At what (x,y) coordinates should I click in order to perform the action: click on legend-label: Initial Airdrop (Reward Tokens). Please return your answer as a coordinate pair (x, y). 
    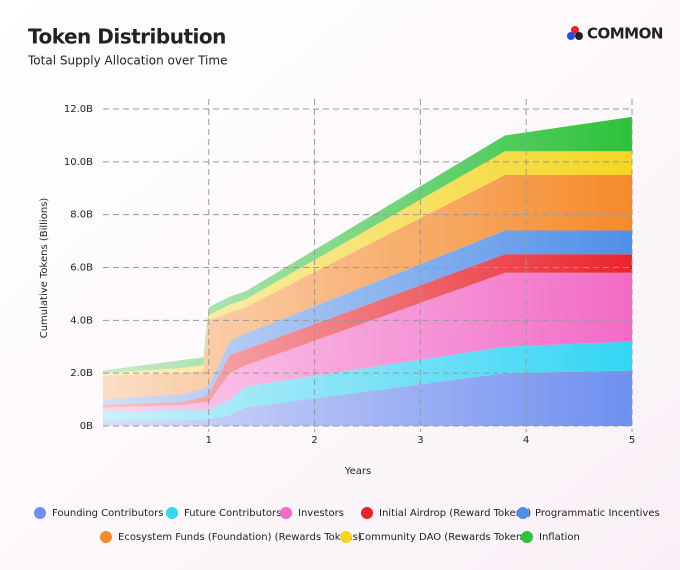
    Looking at the image, I should click on (455, 513).